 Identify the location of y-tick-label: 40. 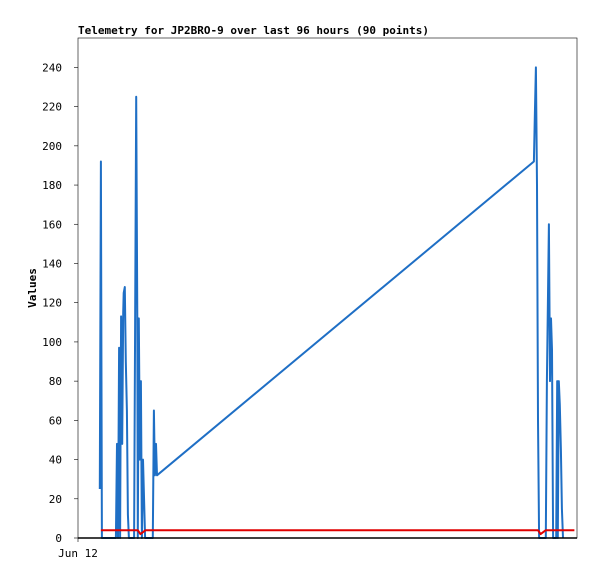
(55, 460).